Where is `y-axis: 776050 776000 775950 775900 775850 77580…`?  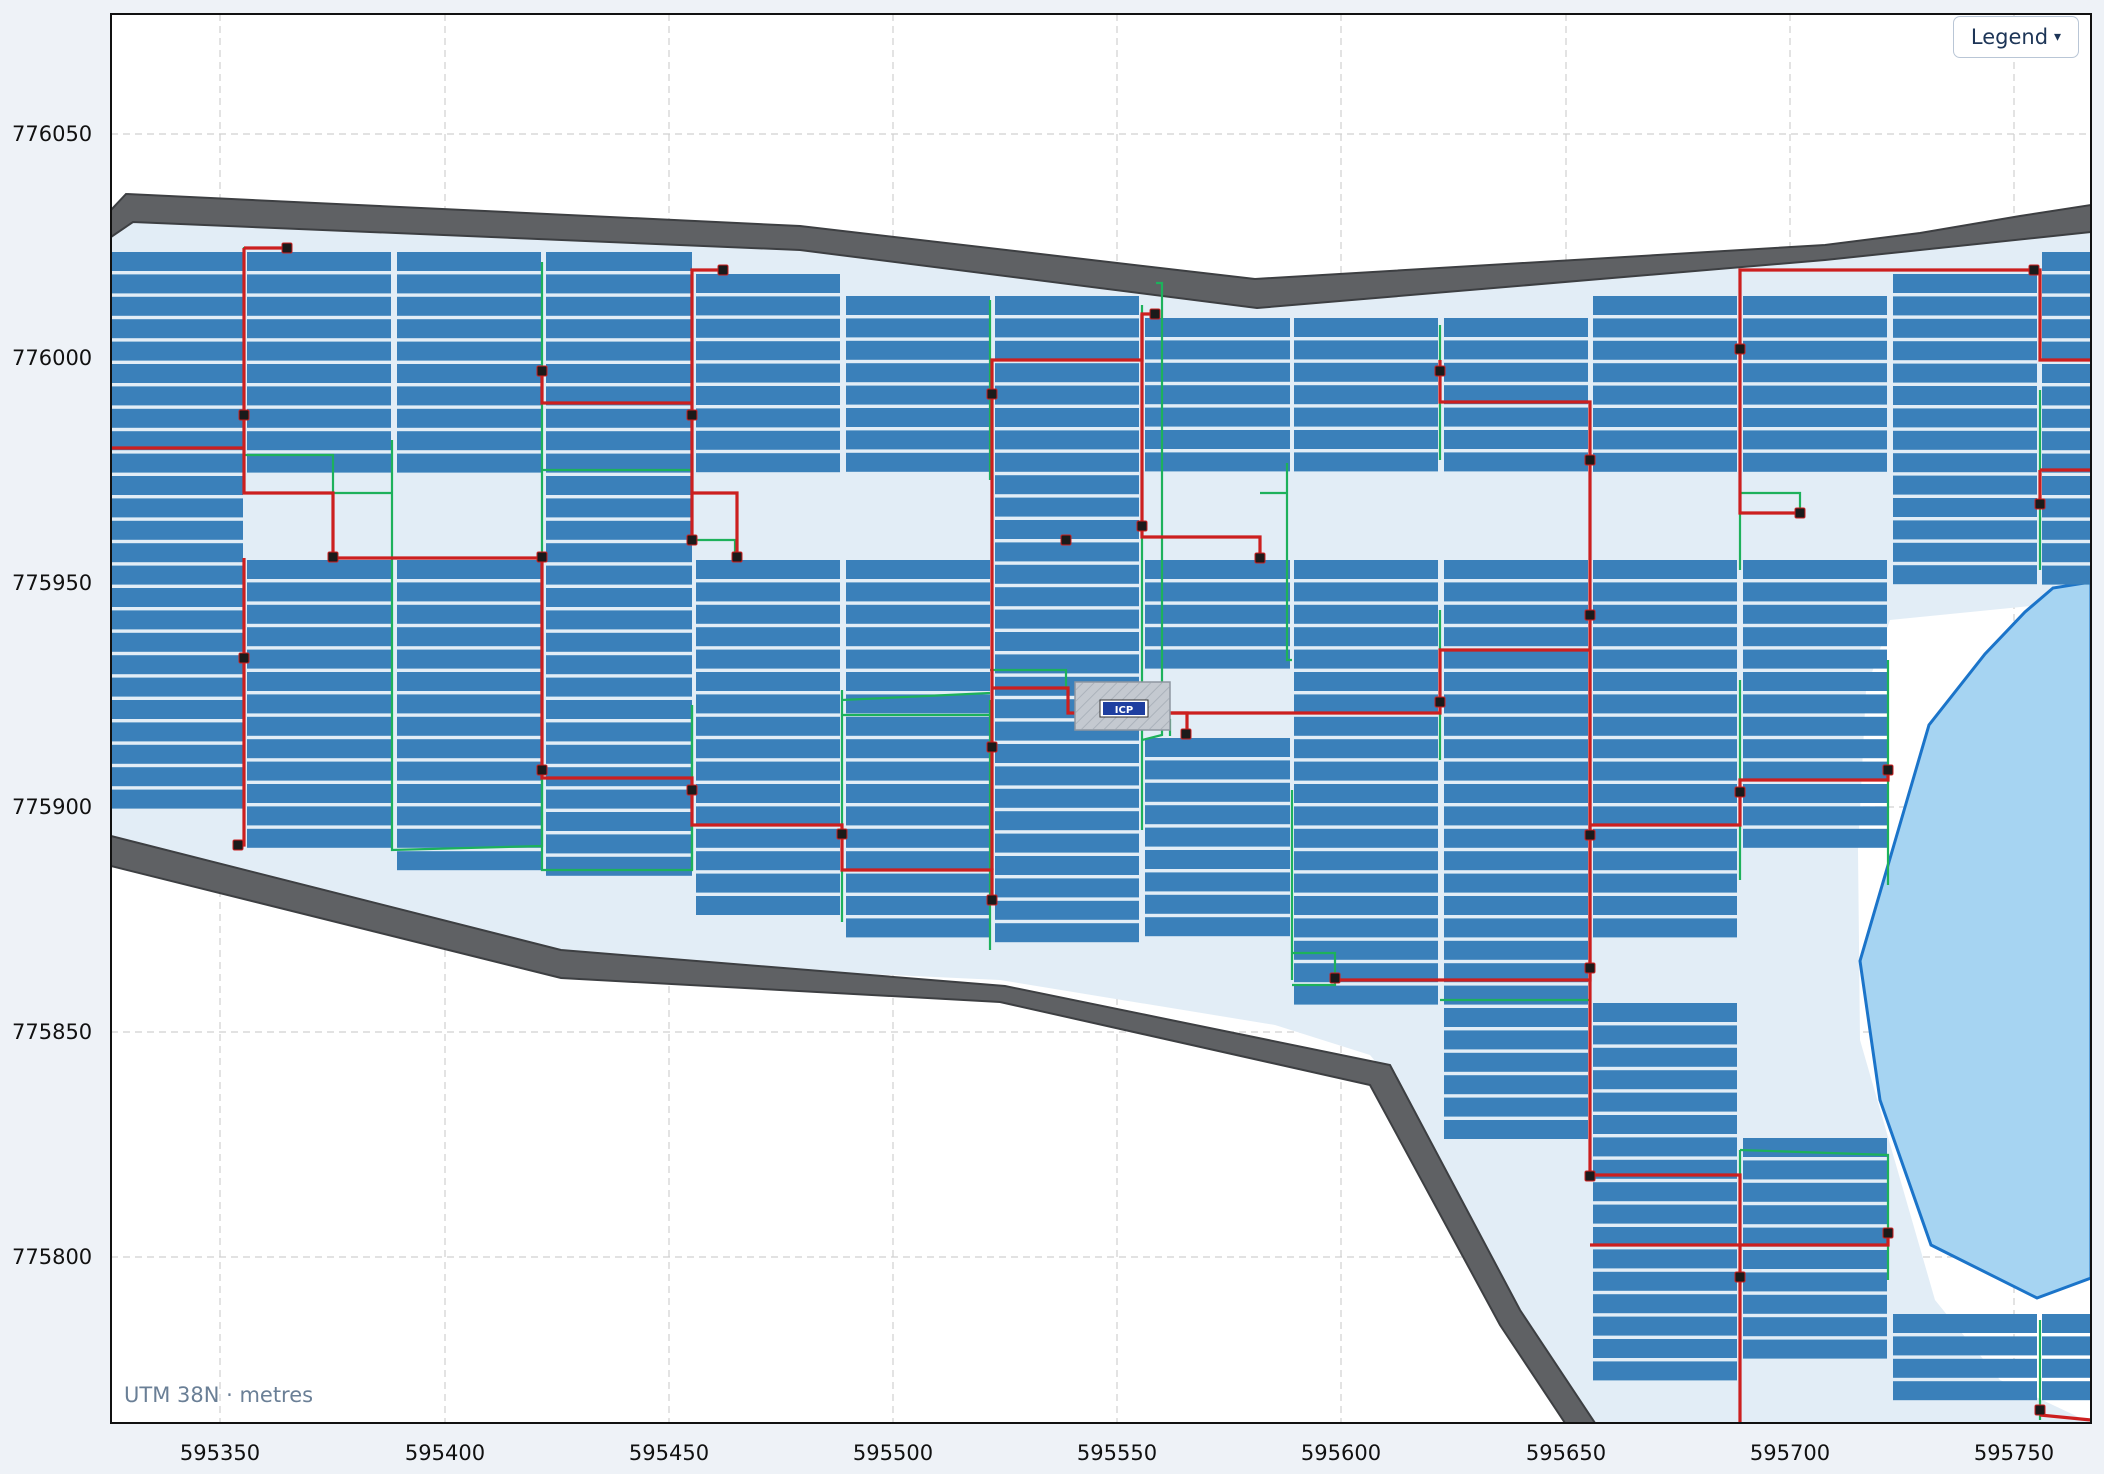
y-axis: 776050 776000 775950 775900 775850 77580… is located at coordinates (52, 695).